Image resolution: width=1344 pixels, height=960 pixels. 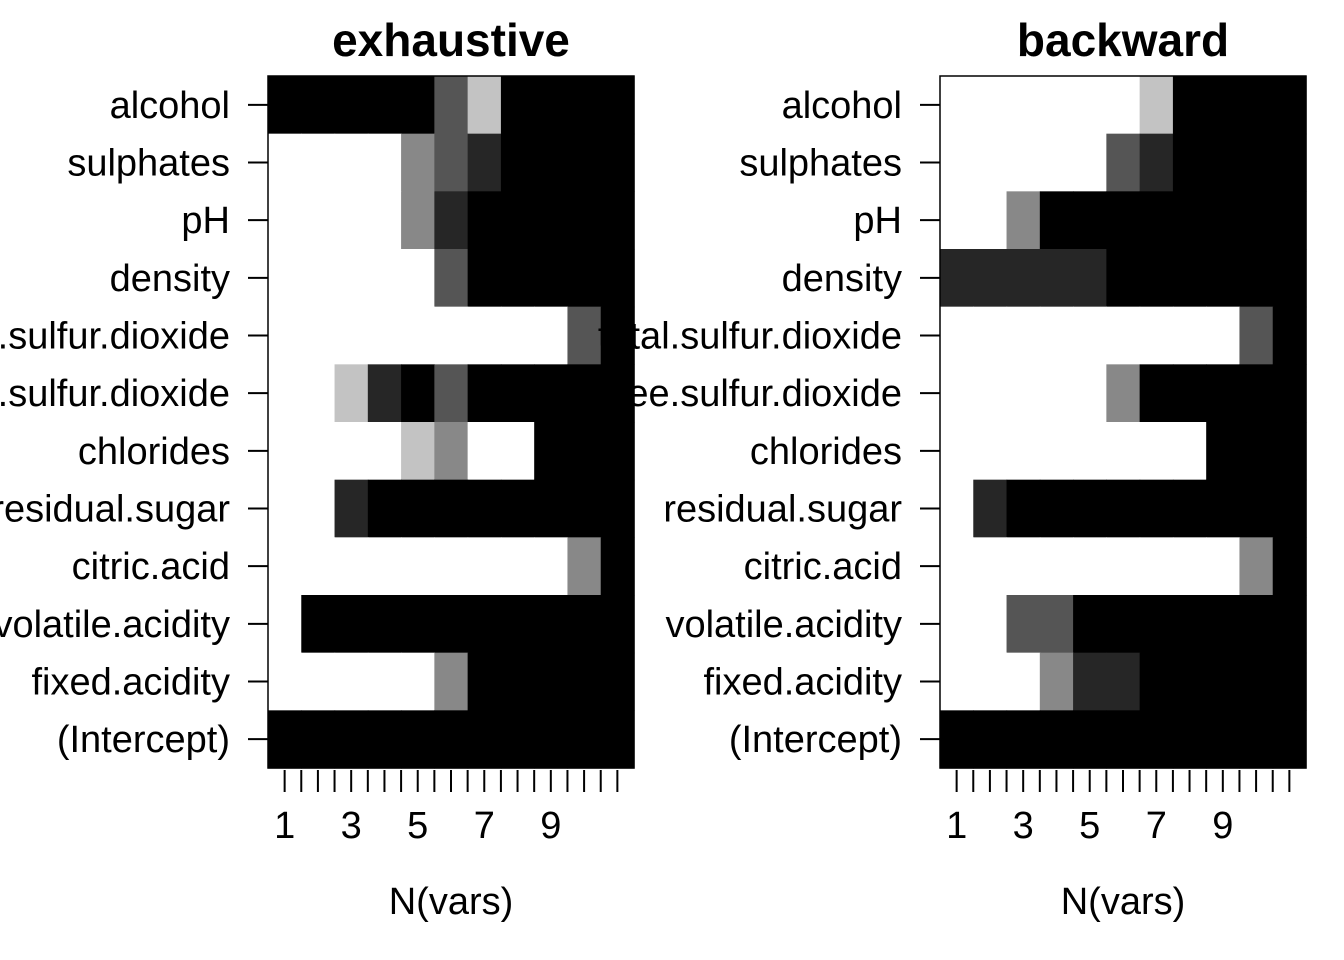 I want to click on x-tick-label: 3, so click(x=1023, y=826).